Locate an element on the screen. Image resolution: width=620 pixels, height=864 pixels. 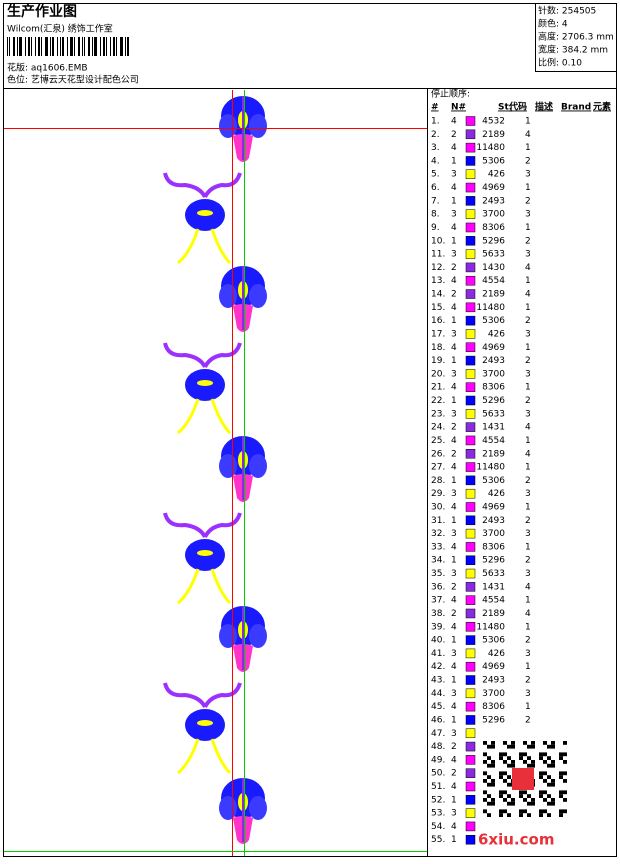
row-number: 26. is located at coordinates (438, 454).